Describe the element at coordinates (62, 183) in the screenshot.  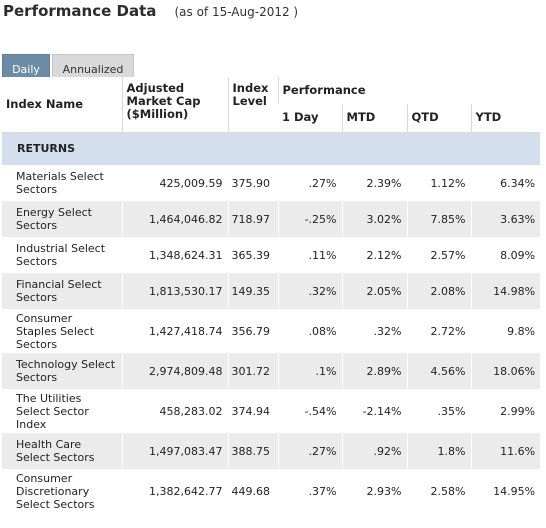
I see `cell-index-name: Materials Select Sectors` at that location.